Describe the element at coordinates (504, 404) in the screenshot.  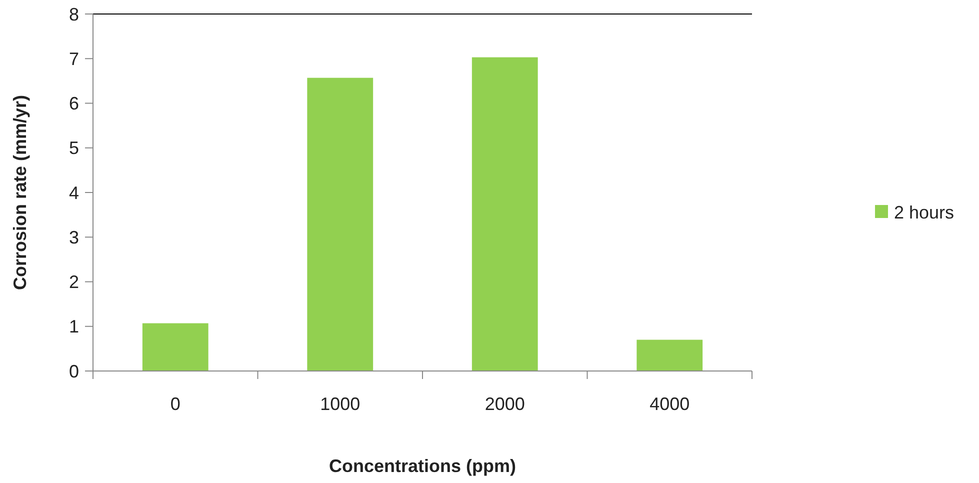
I see `x-tick-label: 2000` at that location.